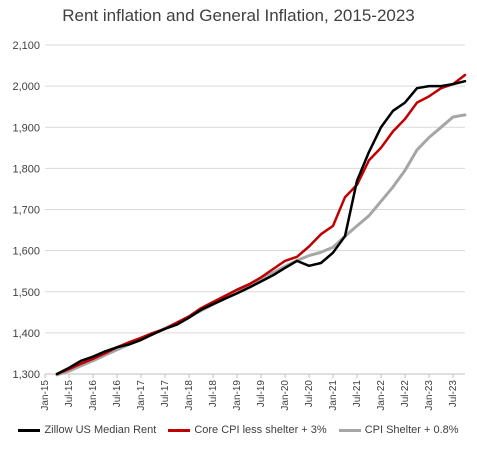 The width and height of the screenshot is (477, 450). Describe the element at coordinates (333, 395) in the screenshot. I see `x-tick-label: Jan-21` at that location.